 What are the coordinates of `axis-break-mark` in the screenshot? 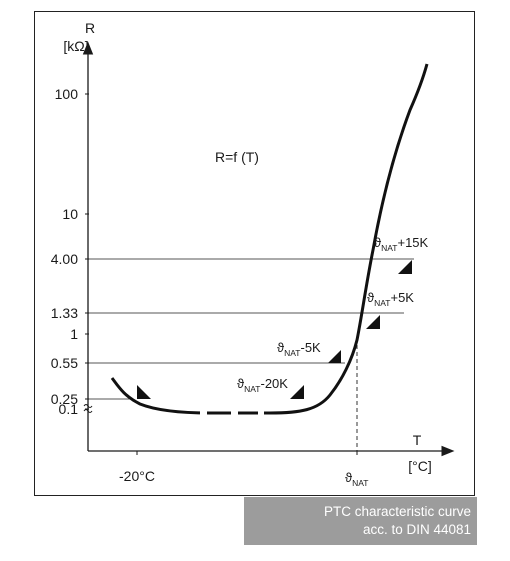 It's located at (88, 408).